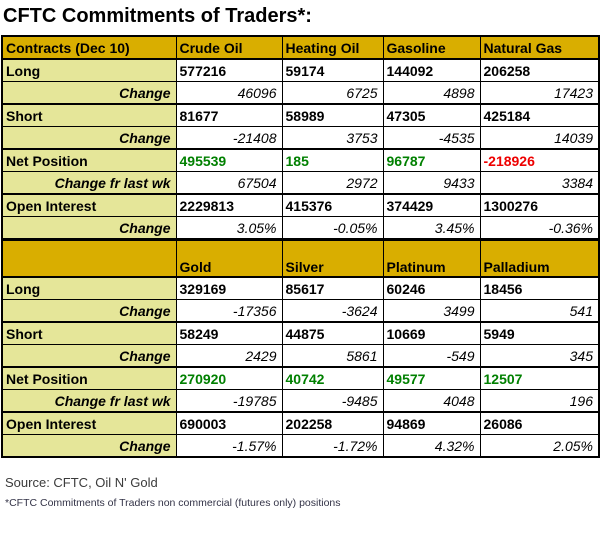 This screenshot has width=600, height=534. Describe the element at coordinates (332, 115) in the screenshot. I see `cell-value: 58989` at that location.